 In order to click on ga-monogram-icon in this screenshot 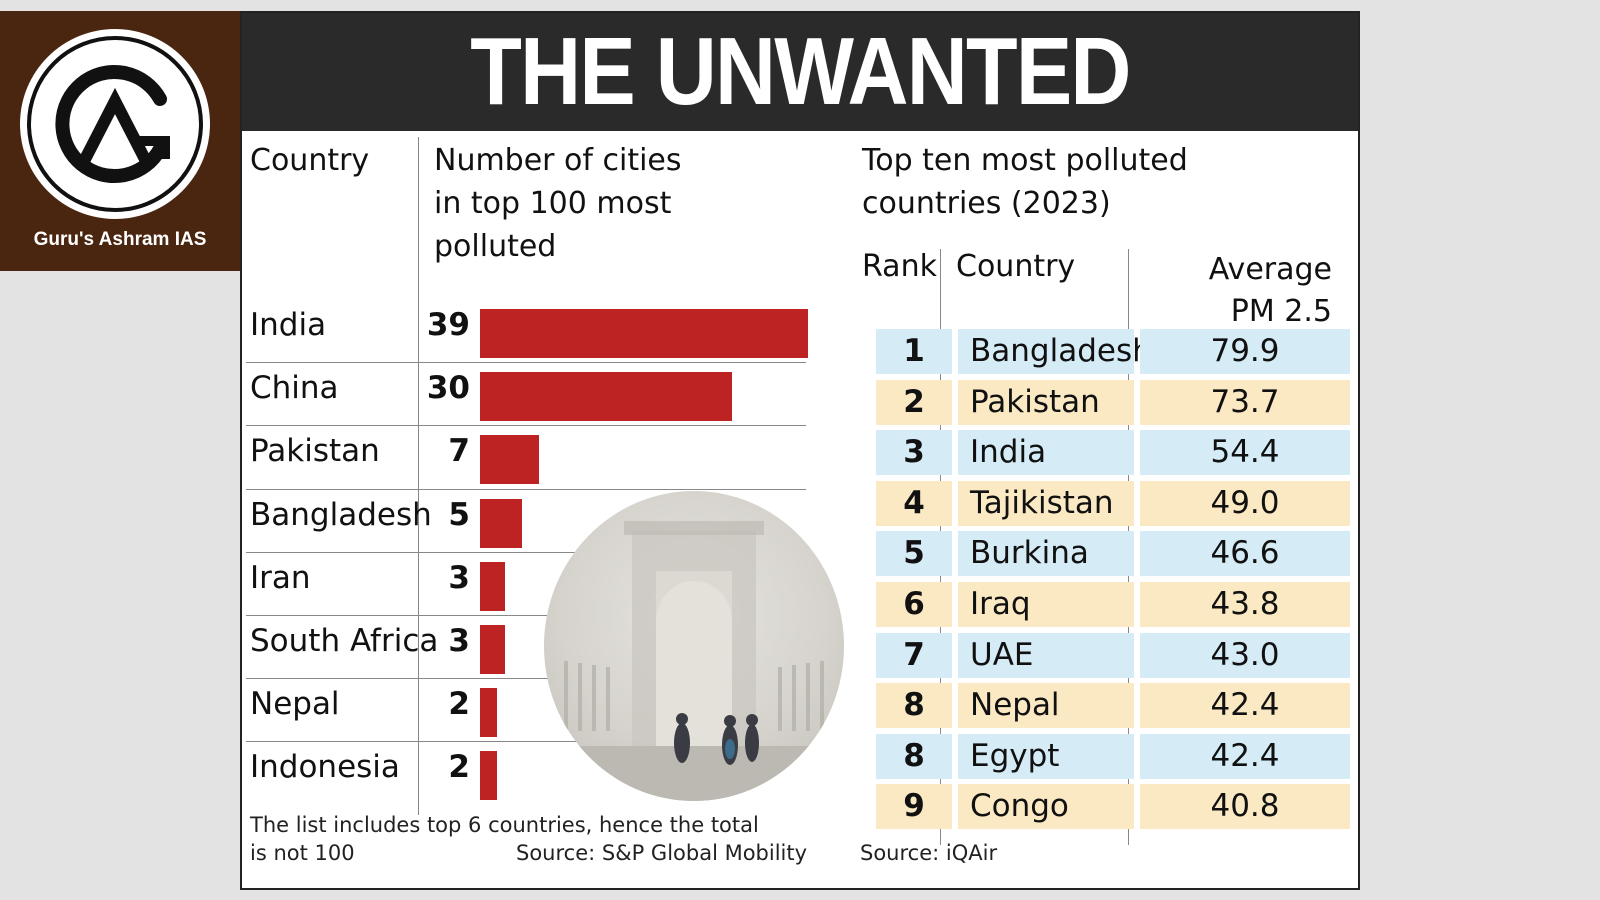, I will do `click(115, 124)`.